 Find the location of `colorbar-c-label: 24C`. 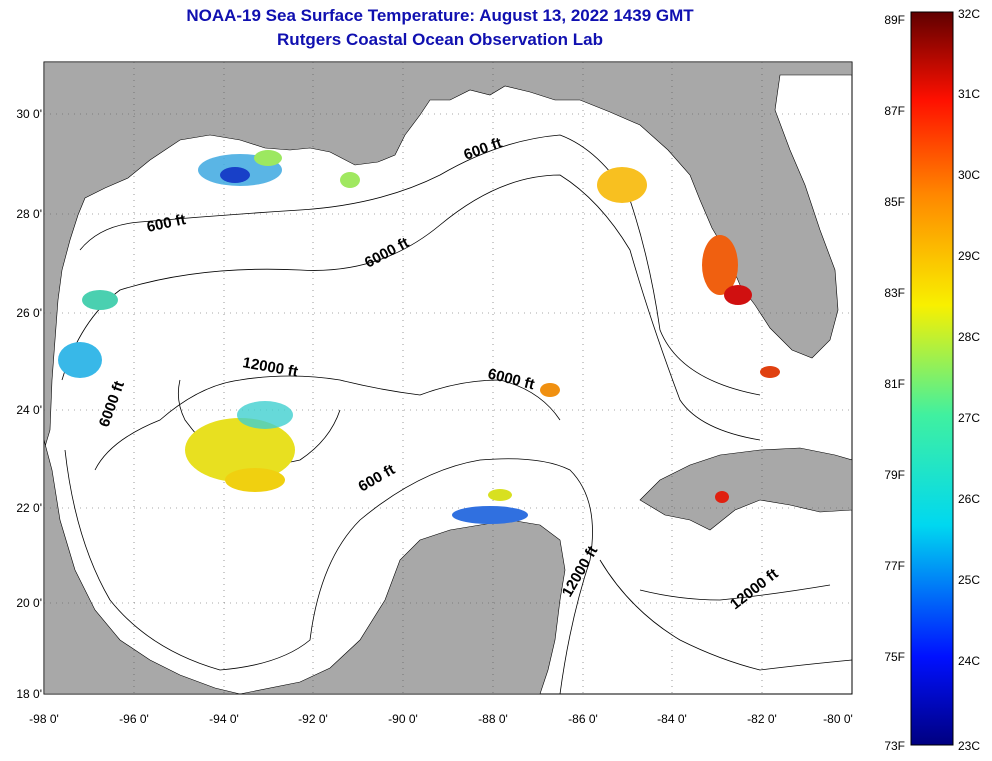

colorbar-c-label: 24C is located at coordinates (969, 661).